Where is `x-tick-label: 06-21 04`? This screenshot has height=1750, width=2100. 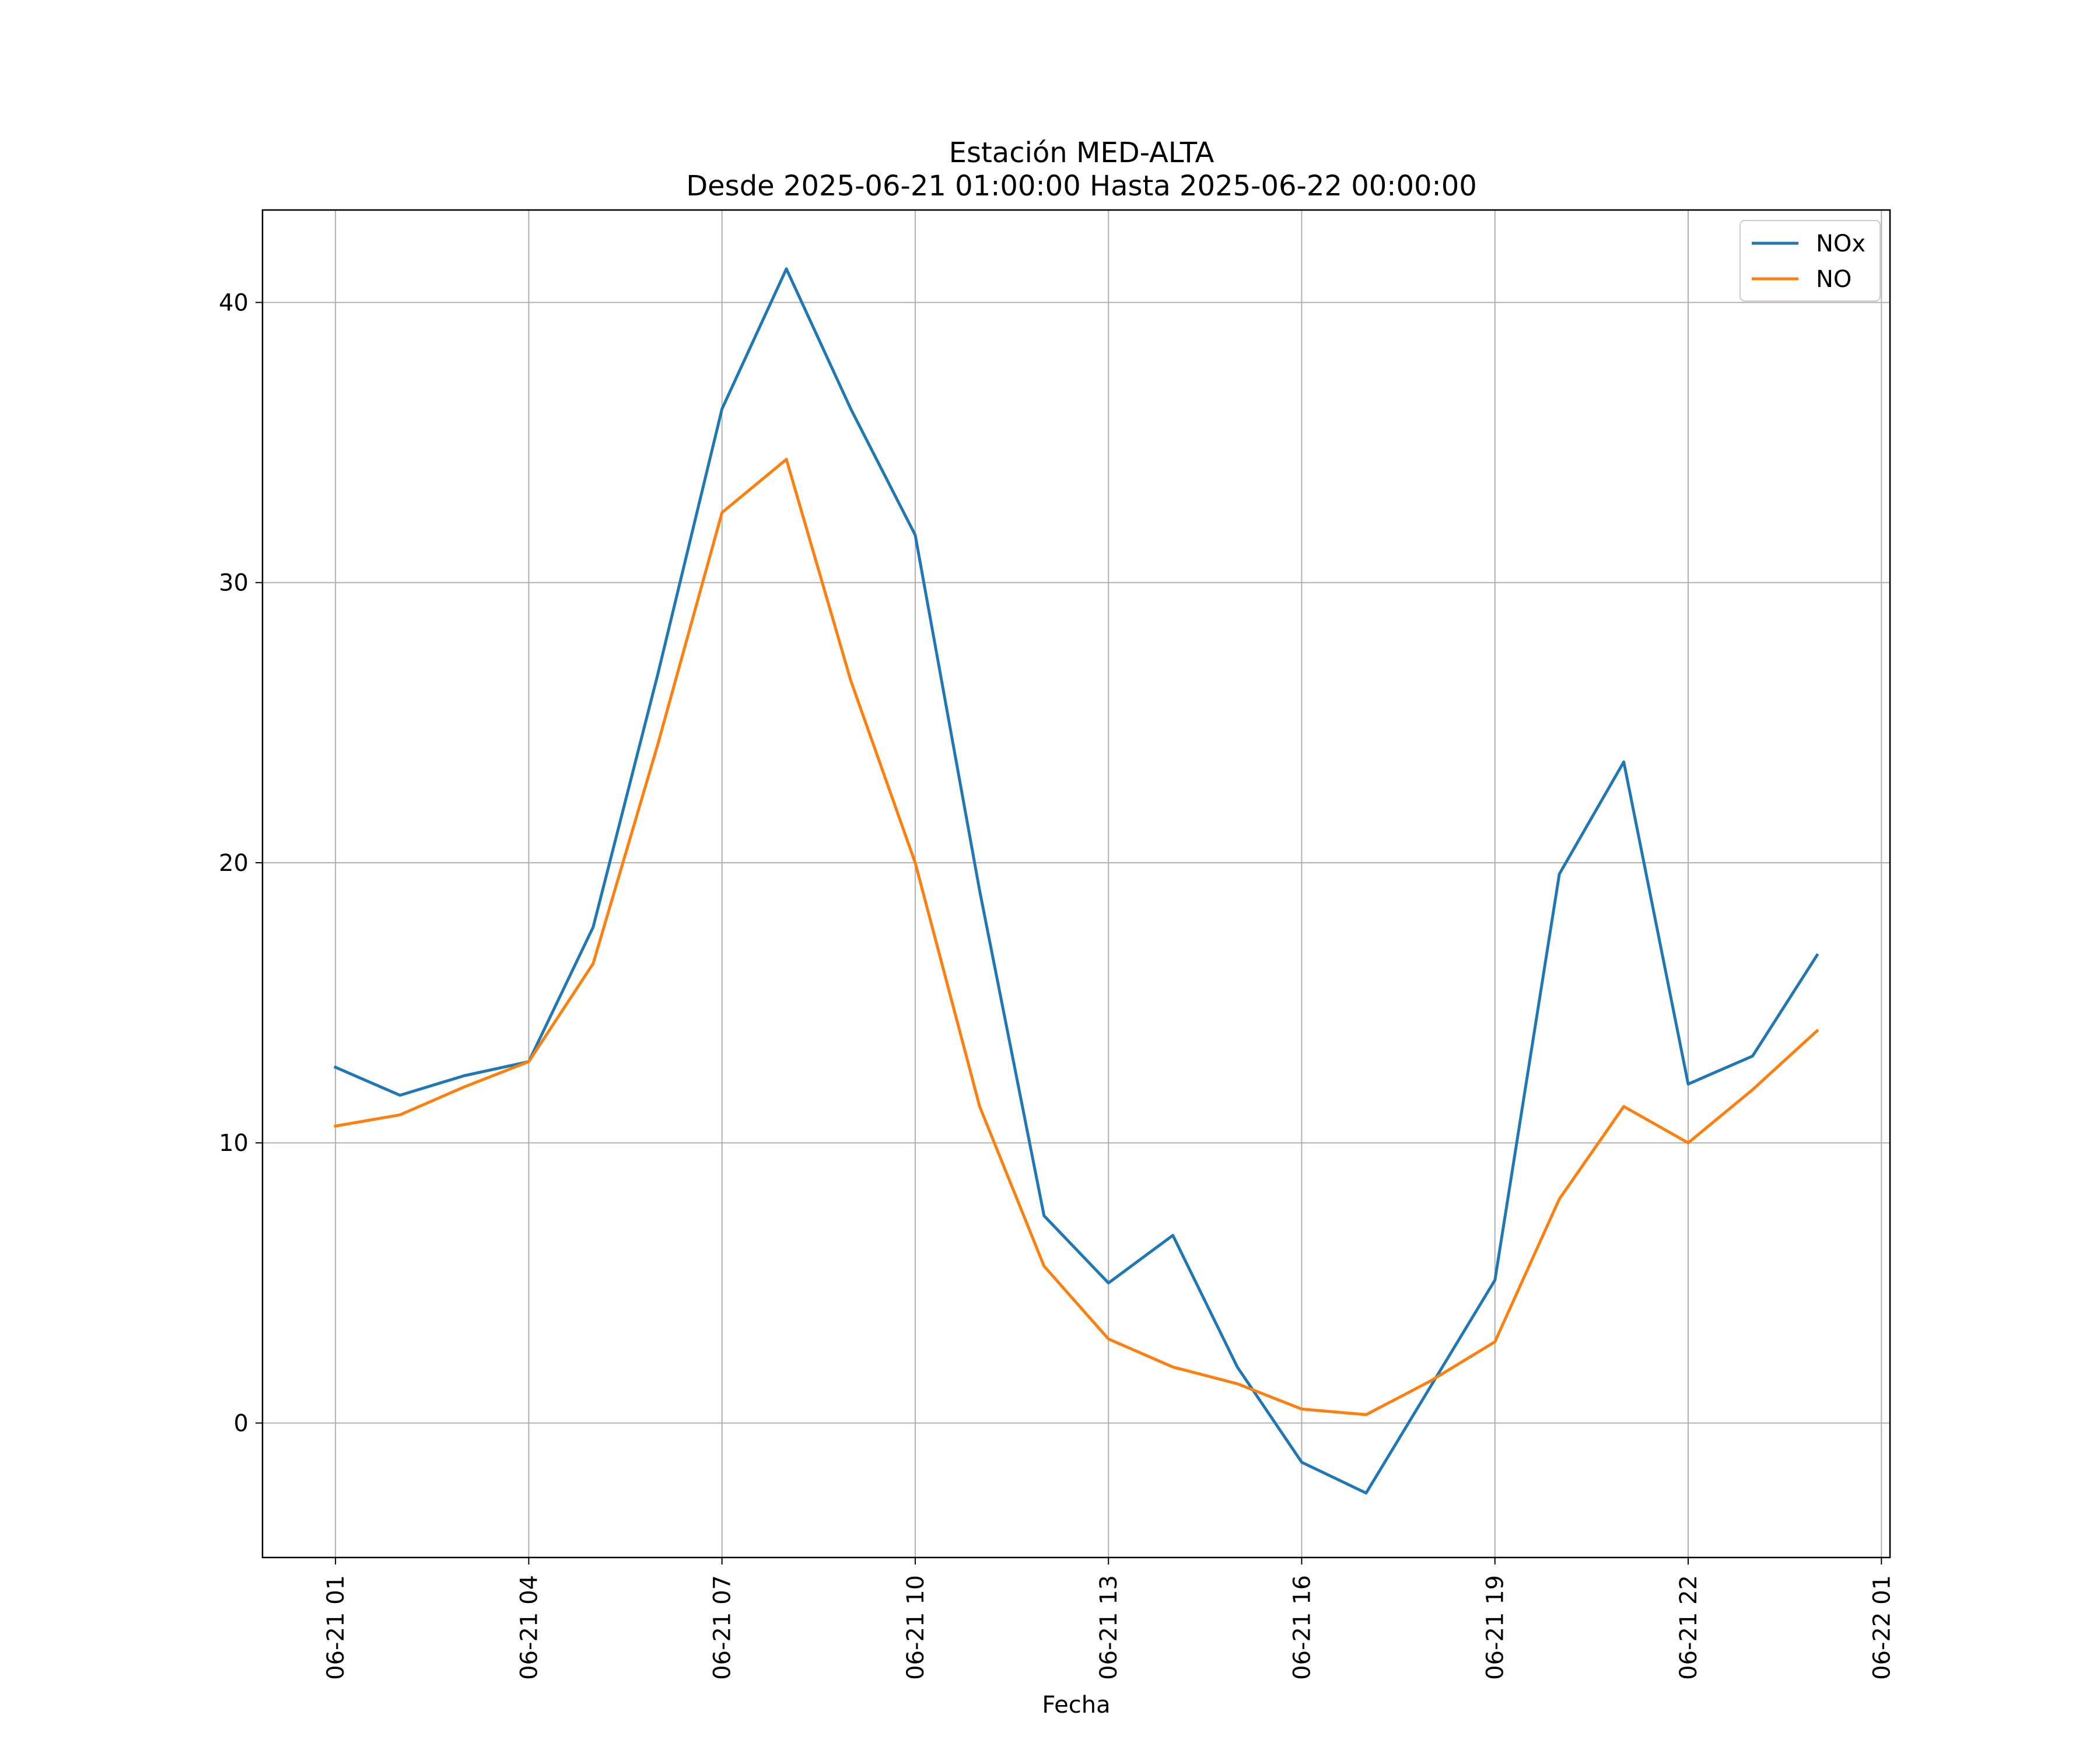
x-tick-label: 06-21 04 is located at coordinates (529, 1627).